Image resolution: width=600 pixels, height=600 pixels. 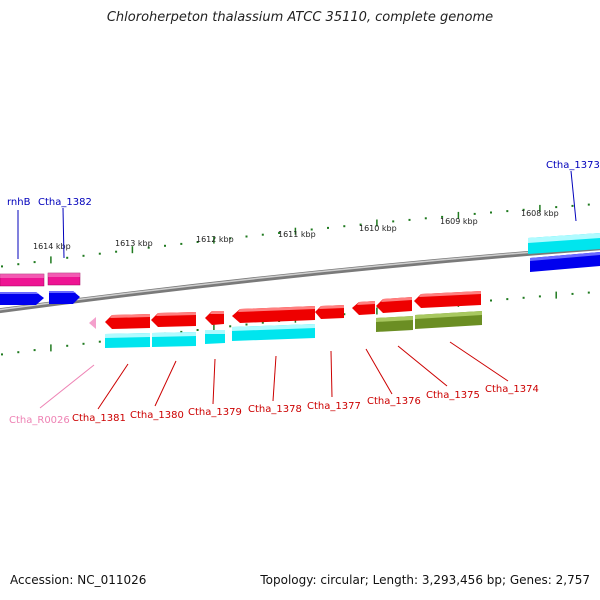 I want to click on scale-label-1611: 1611 kbp, so click(x=297, y=234).